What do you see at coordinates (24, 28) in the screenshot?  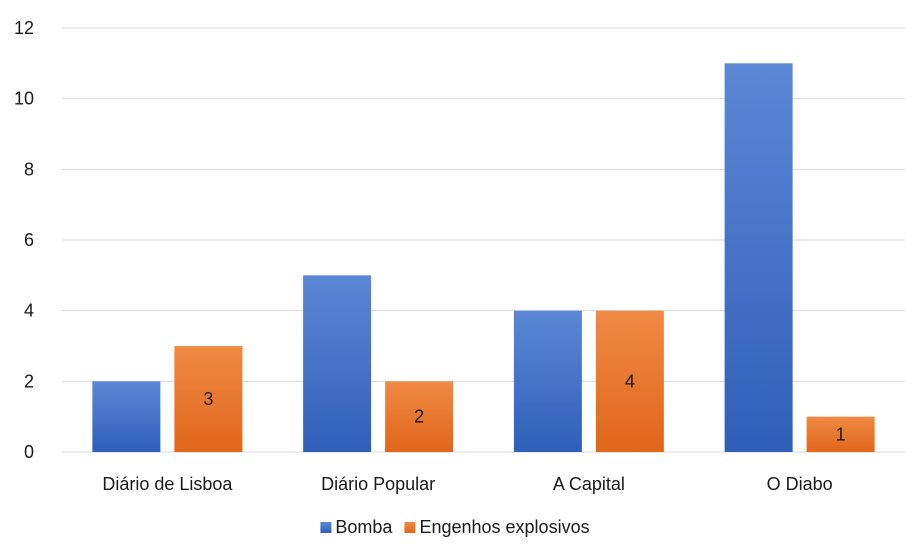 I see `y-tick-label: 12` at bounding box center [24, 28].